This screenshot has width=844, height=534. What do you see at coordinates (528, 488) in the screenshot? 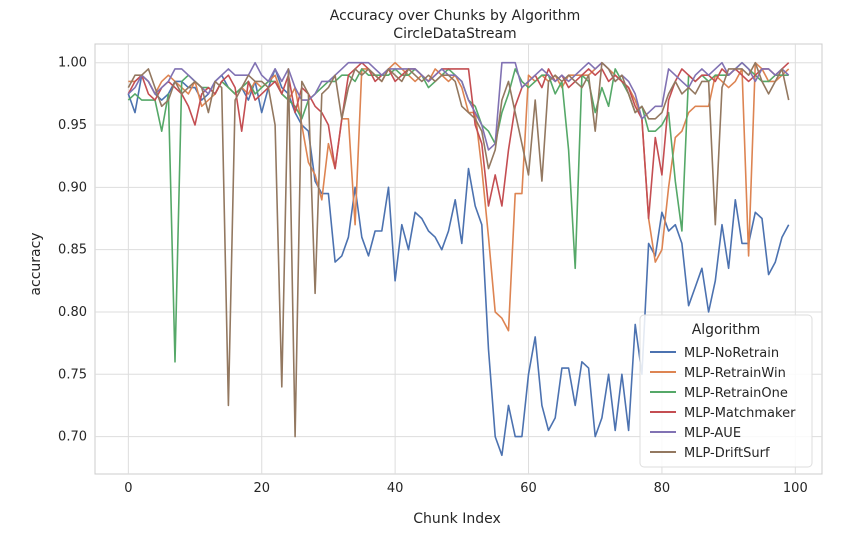
I see `x-tick-label: 60` at bounding box center [528, 488].